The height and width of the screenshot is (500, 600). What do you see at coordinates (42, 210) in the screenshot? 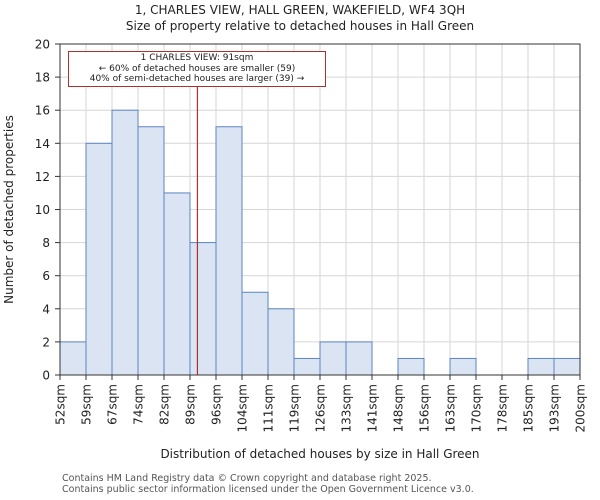
I see `y-tick-label: 10` at bounding box center [42, 210].